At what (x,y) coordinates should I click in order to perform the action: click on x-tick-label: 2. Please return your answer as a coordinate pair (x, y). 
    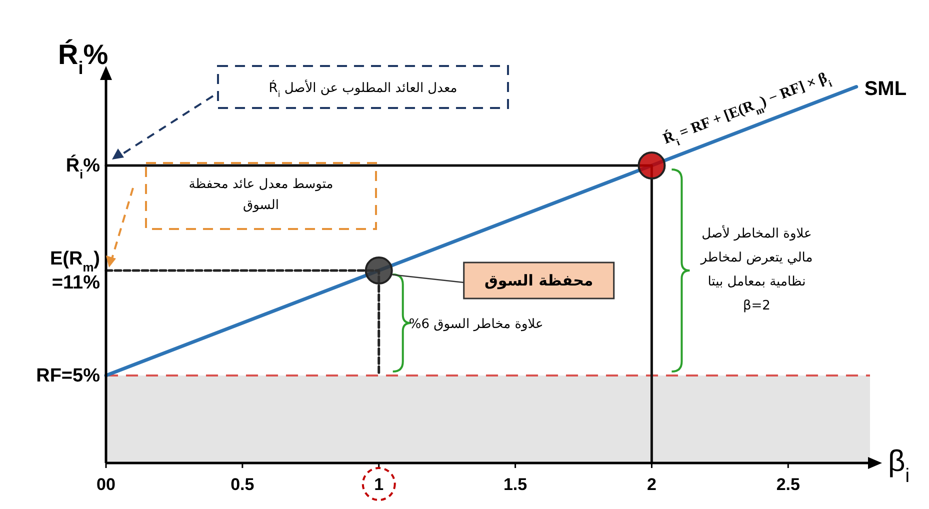
    Looking at the image, I should click on (651, 484).